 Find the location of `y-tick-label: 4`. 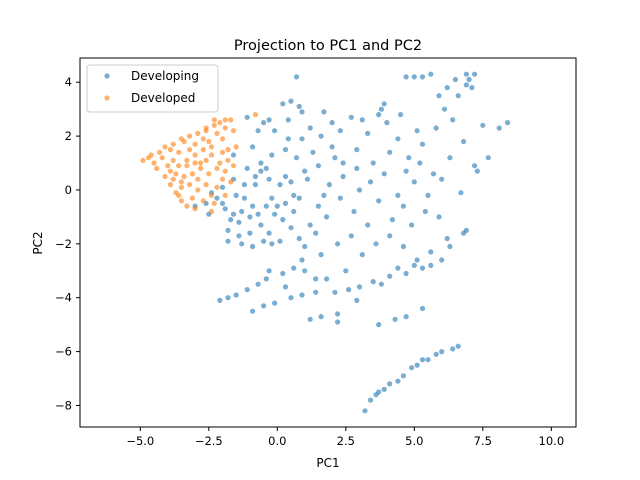

y-tick-label: 4 is located at coordinates (68, 82).